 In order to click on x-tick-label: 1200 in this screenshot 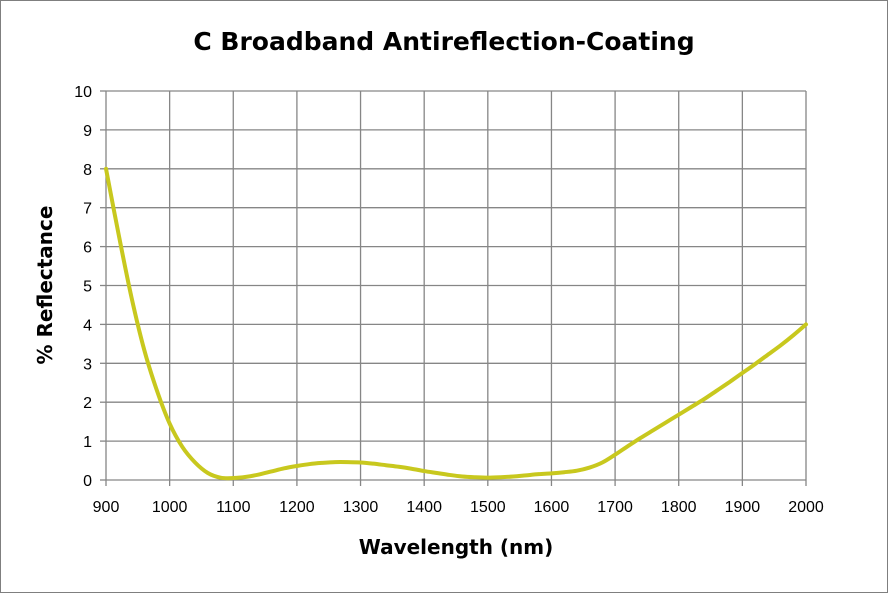, I will do `click(297, 507)`.